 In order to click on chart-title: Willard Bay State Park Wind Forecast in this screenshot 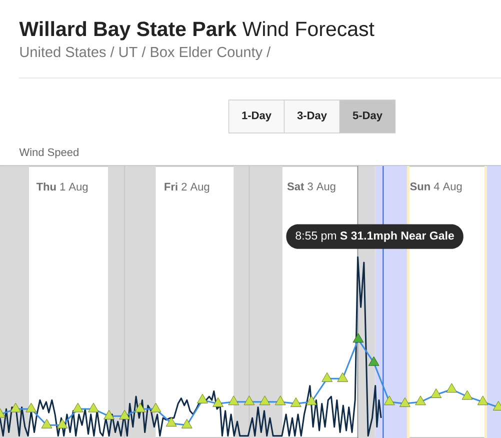, I will do `click(196, 30)`.